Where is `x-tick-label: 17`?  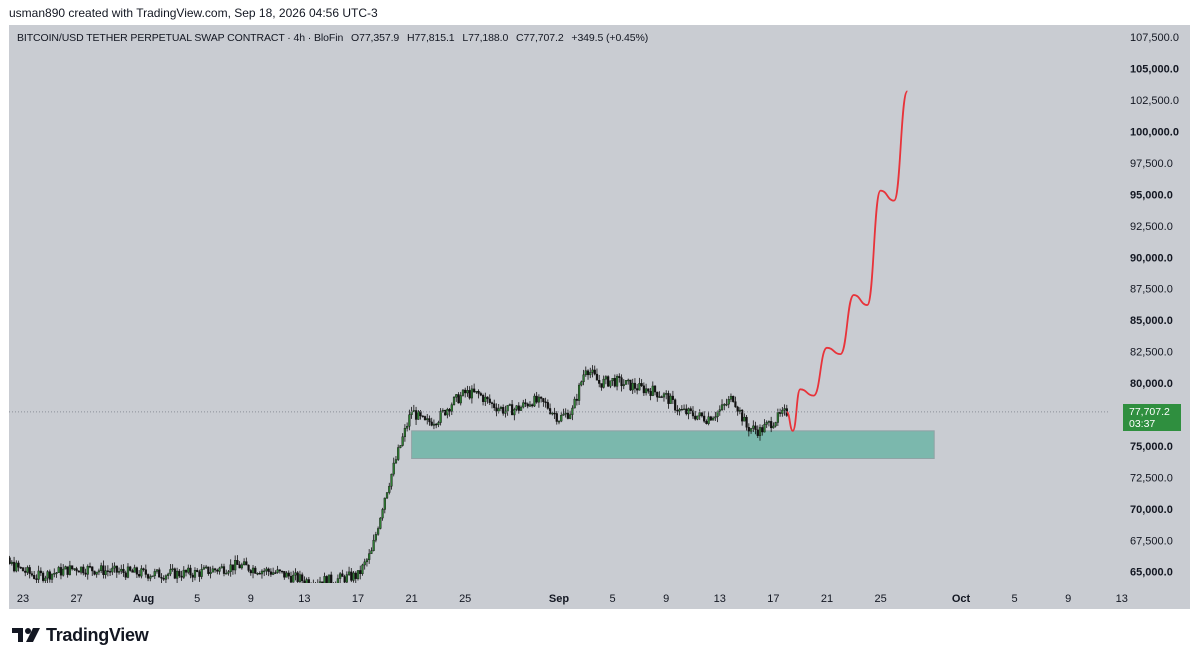
x-tick-label: 17 is located at coordinates (358, 599).